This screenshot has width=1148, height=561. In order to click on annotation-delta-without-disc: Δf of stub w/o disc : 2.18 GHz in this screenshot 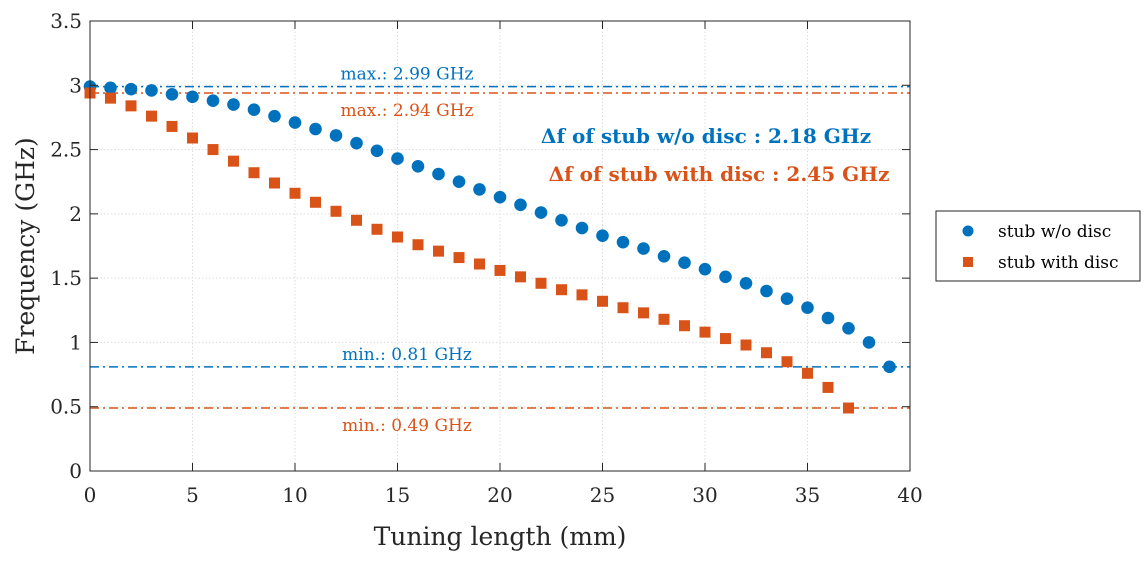, I will do `click(706, 136)`.